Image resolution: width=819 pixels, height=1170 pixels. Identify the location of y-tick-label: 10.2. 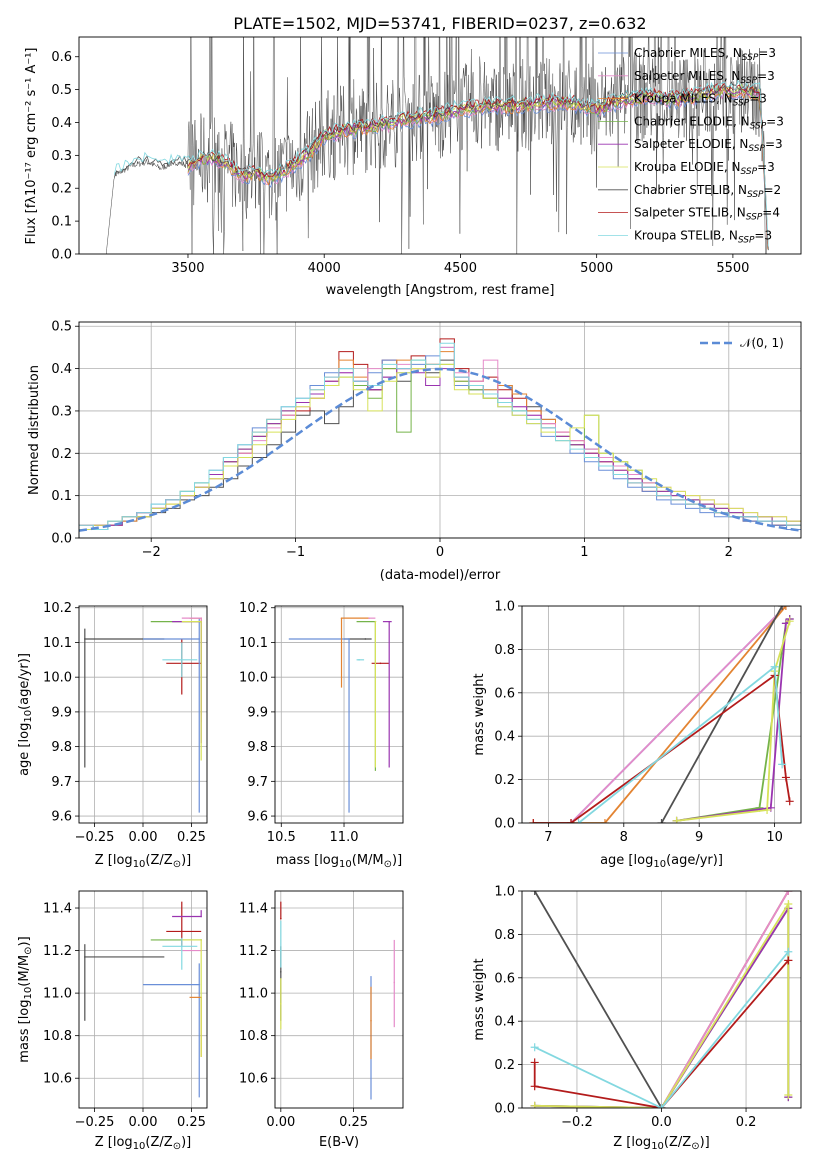
(57, 608).